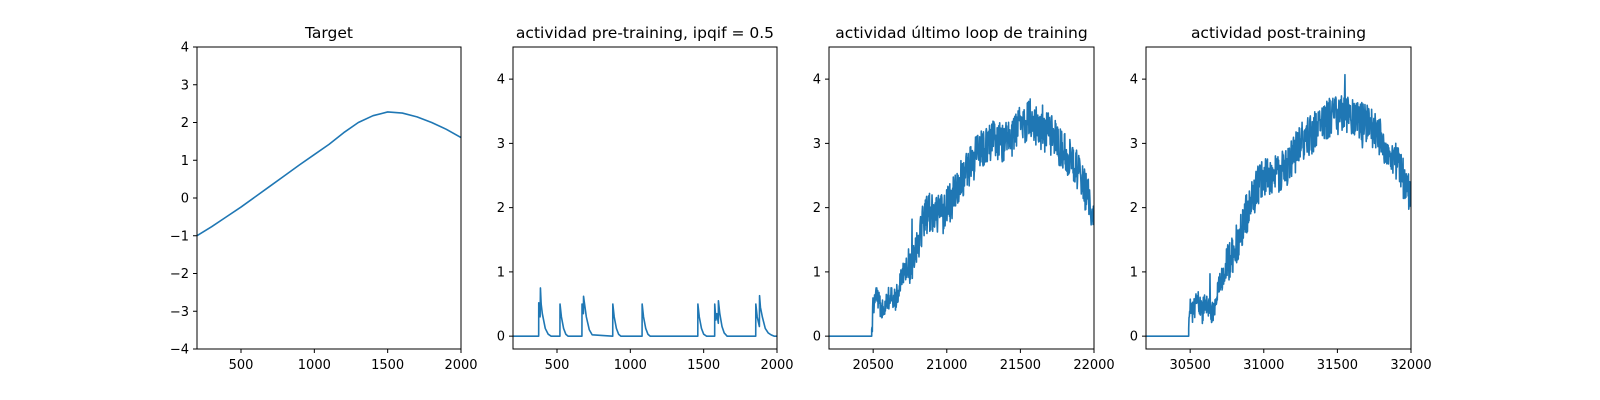 The height and width of the screenshot is (400, 1600). What do you see at coordinates (179, 312) in the screenshot?
I see `y-tick-label: −3` at bounding box center [179, 312].